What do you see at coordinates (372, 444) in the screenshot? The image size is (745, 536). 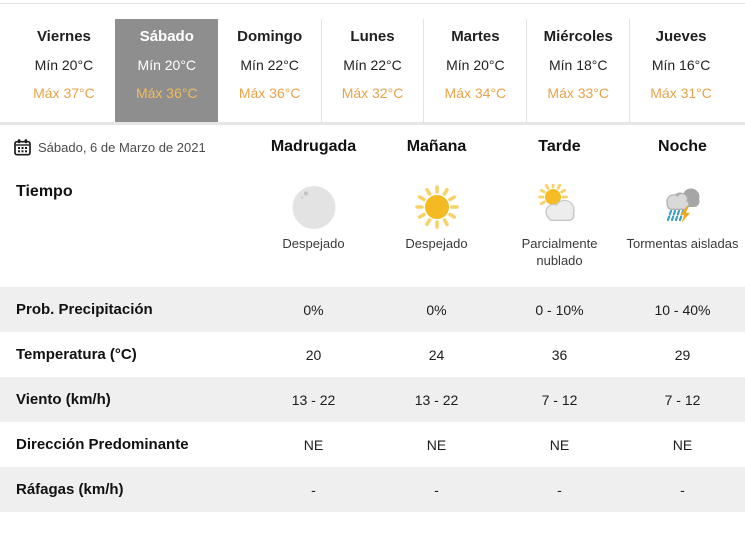 I see `table-row-direccion: Dirección Predominante NE NE NE NE` at bounding box center [372, 444].